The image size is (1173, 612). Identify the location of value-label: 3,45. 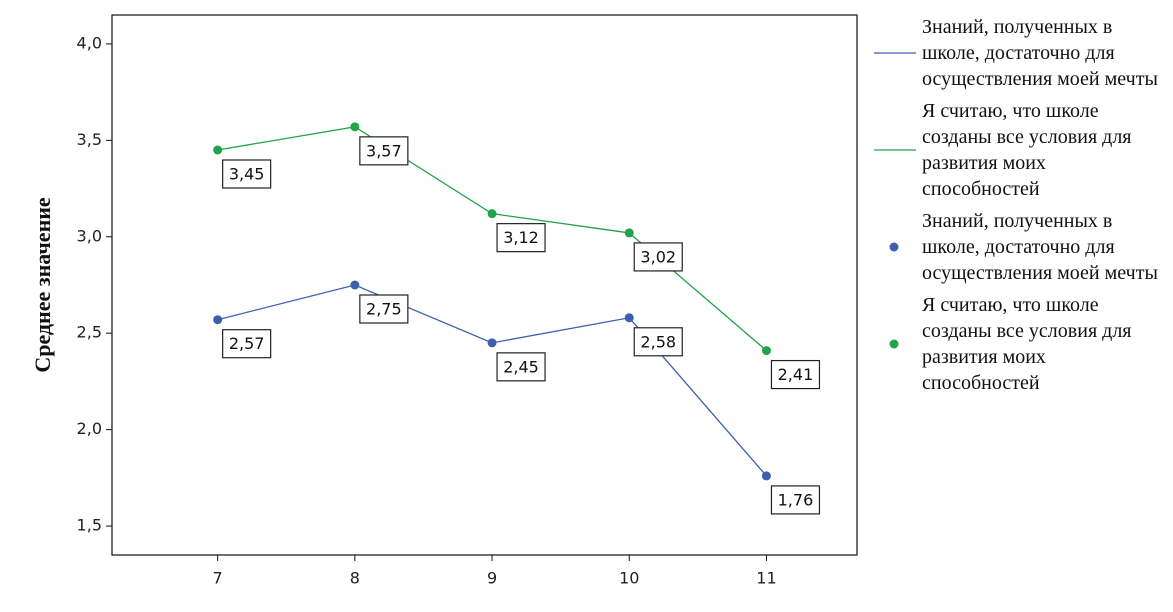
(247, 174).